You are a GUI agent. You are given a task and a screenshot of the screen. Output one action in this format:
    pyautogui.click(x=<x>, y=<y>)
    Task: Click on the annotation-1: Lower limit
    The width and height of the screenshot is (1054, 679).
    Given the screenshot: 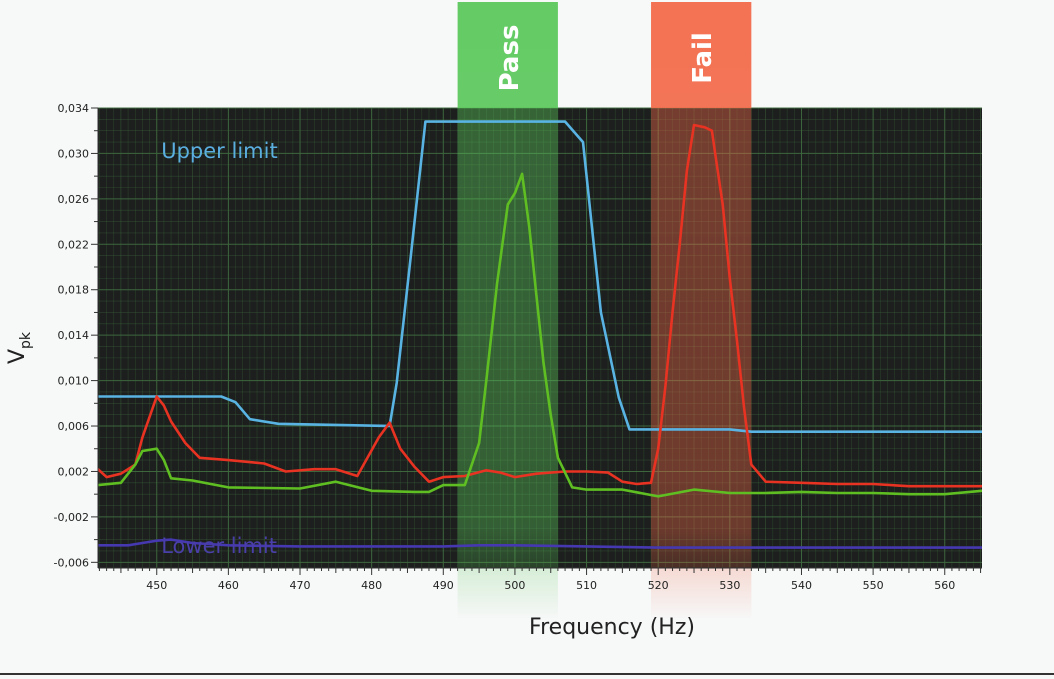 What is the action you would take?
    pyautogui.click(x=219, y=546)
    